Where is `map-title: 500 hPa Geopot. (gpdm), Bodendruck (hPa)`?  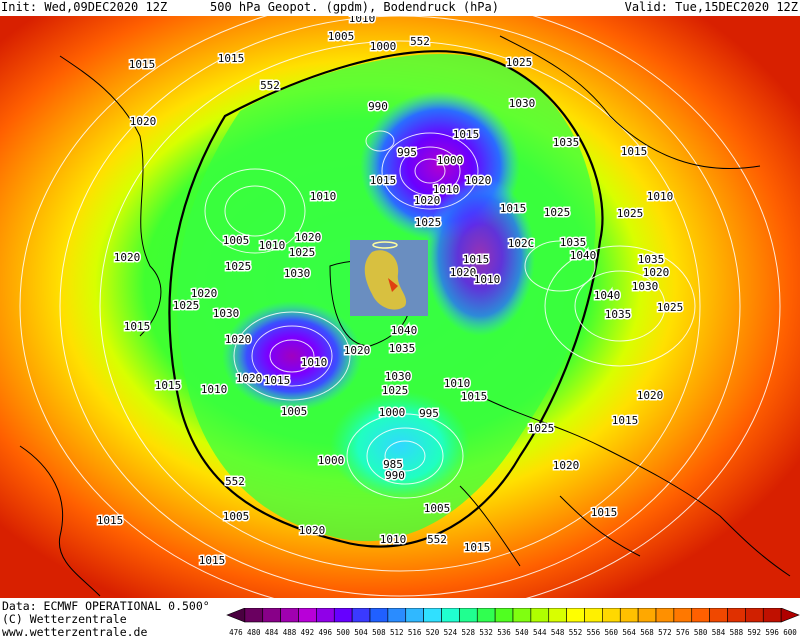
map-title: 500 hPa Geopot. (gpdm), Bodendruck (hPa) is located at coordinates (354, 7).